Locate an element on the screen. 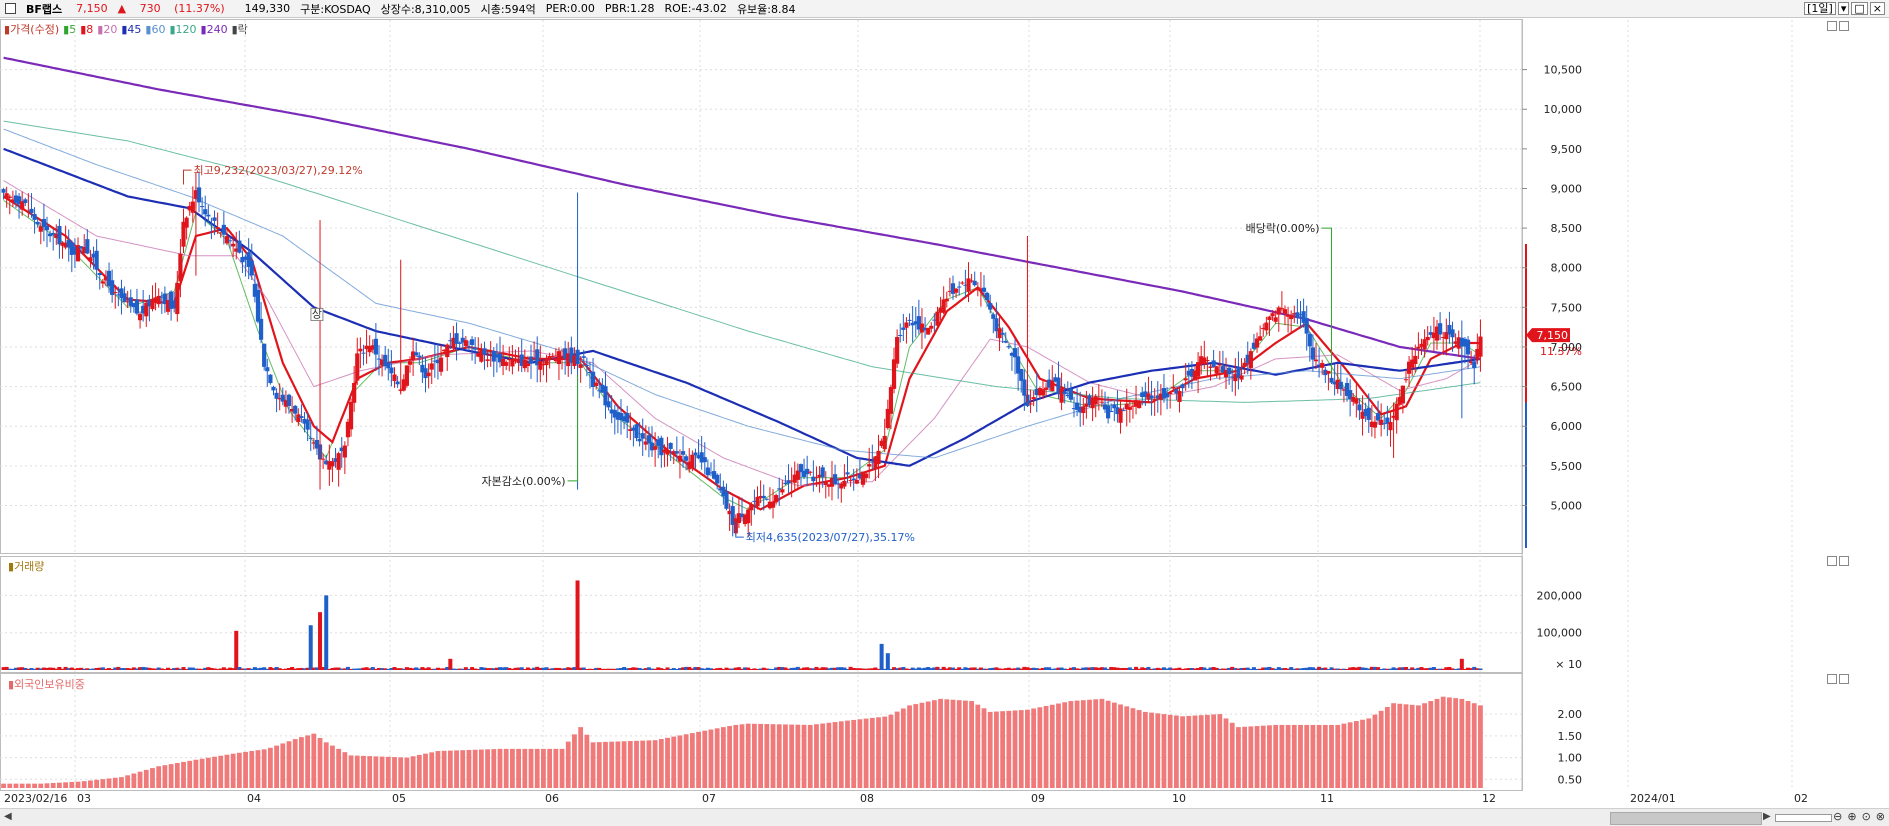 The image size is (1889, 826). legend-ma240-label: 240 is located at coordinates (217, 29).